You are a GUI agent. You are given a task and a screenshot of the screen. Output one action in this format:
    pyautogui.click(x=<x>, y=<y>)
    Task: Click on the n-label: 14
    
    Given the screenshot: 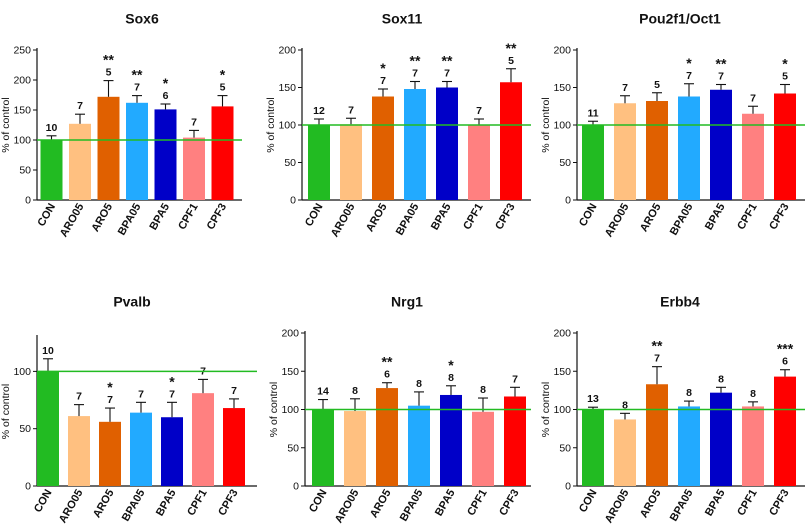 What is the action you would take?
    pyautogui.click(x=323, y=392)
    